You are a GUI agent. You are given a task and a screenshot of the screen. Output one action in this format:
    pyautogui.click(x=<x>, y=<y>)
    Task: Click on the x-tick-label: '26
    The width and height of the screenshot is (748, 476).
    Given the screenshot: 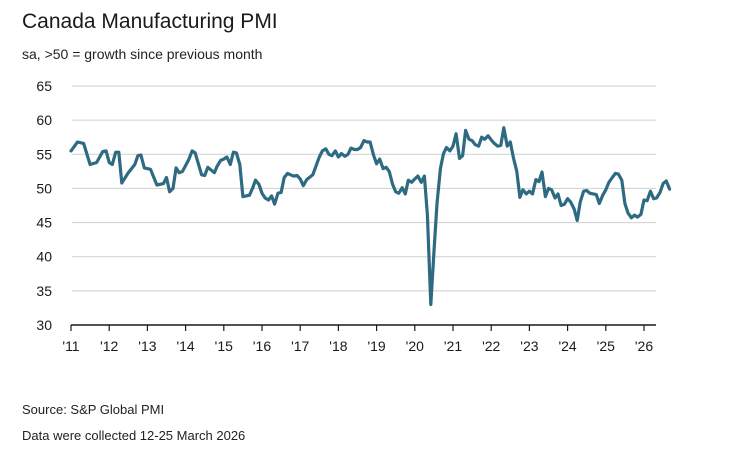 What is the action you would take?
    pyautogui.click(x=644, y=346)
    